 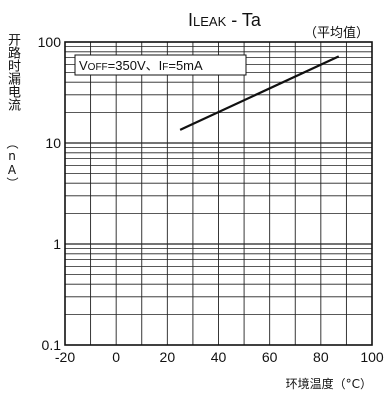 What do you see at coordinates (65, 357) in the screenshot?
I see `x-tick-label: -20` at bounding box center [65, 357].